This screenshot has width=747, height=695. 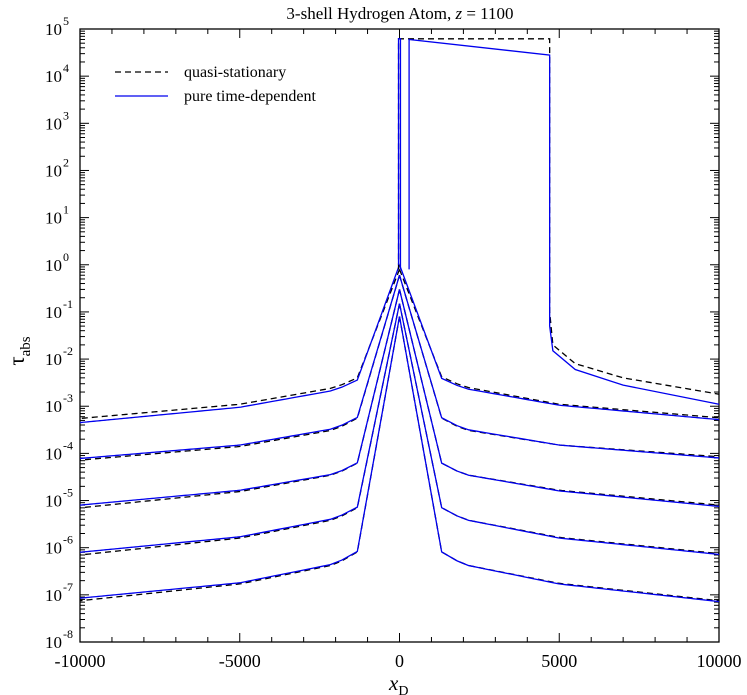 What do you see at coordinates (19, 350) in the screenshot?
I see `y-axis-label: τabs` at bounding box center [19, 350].